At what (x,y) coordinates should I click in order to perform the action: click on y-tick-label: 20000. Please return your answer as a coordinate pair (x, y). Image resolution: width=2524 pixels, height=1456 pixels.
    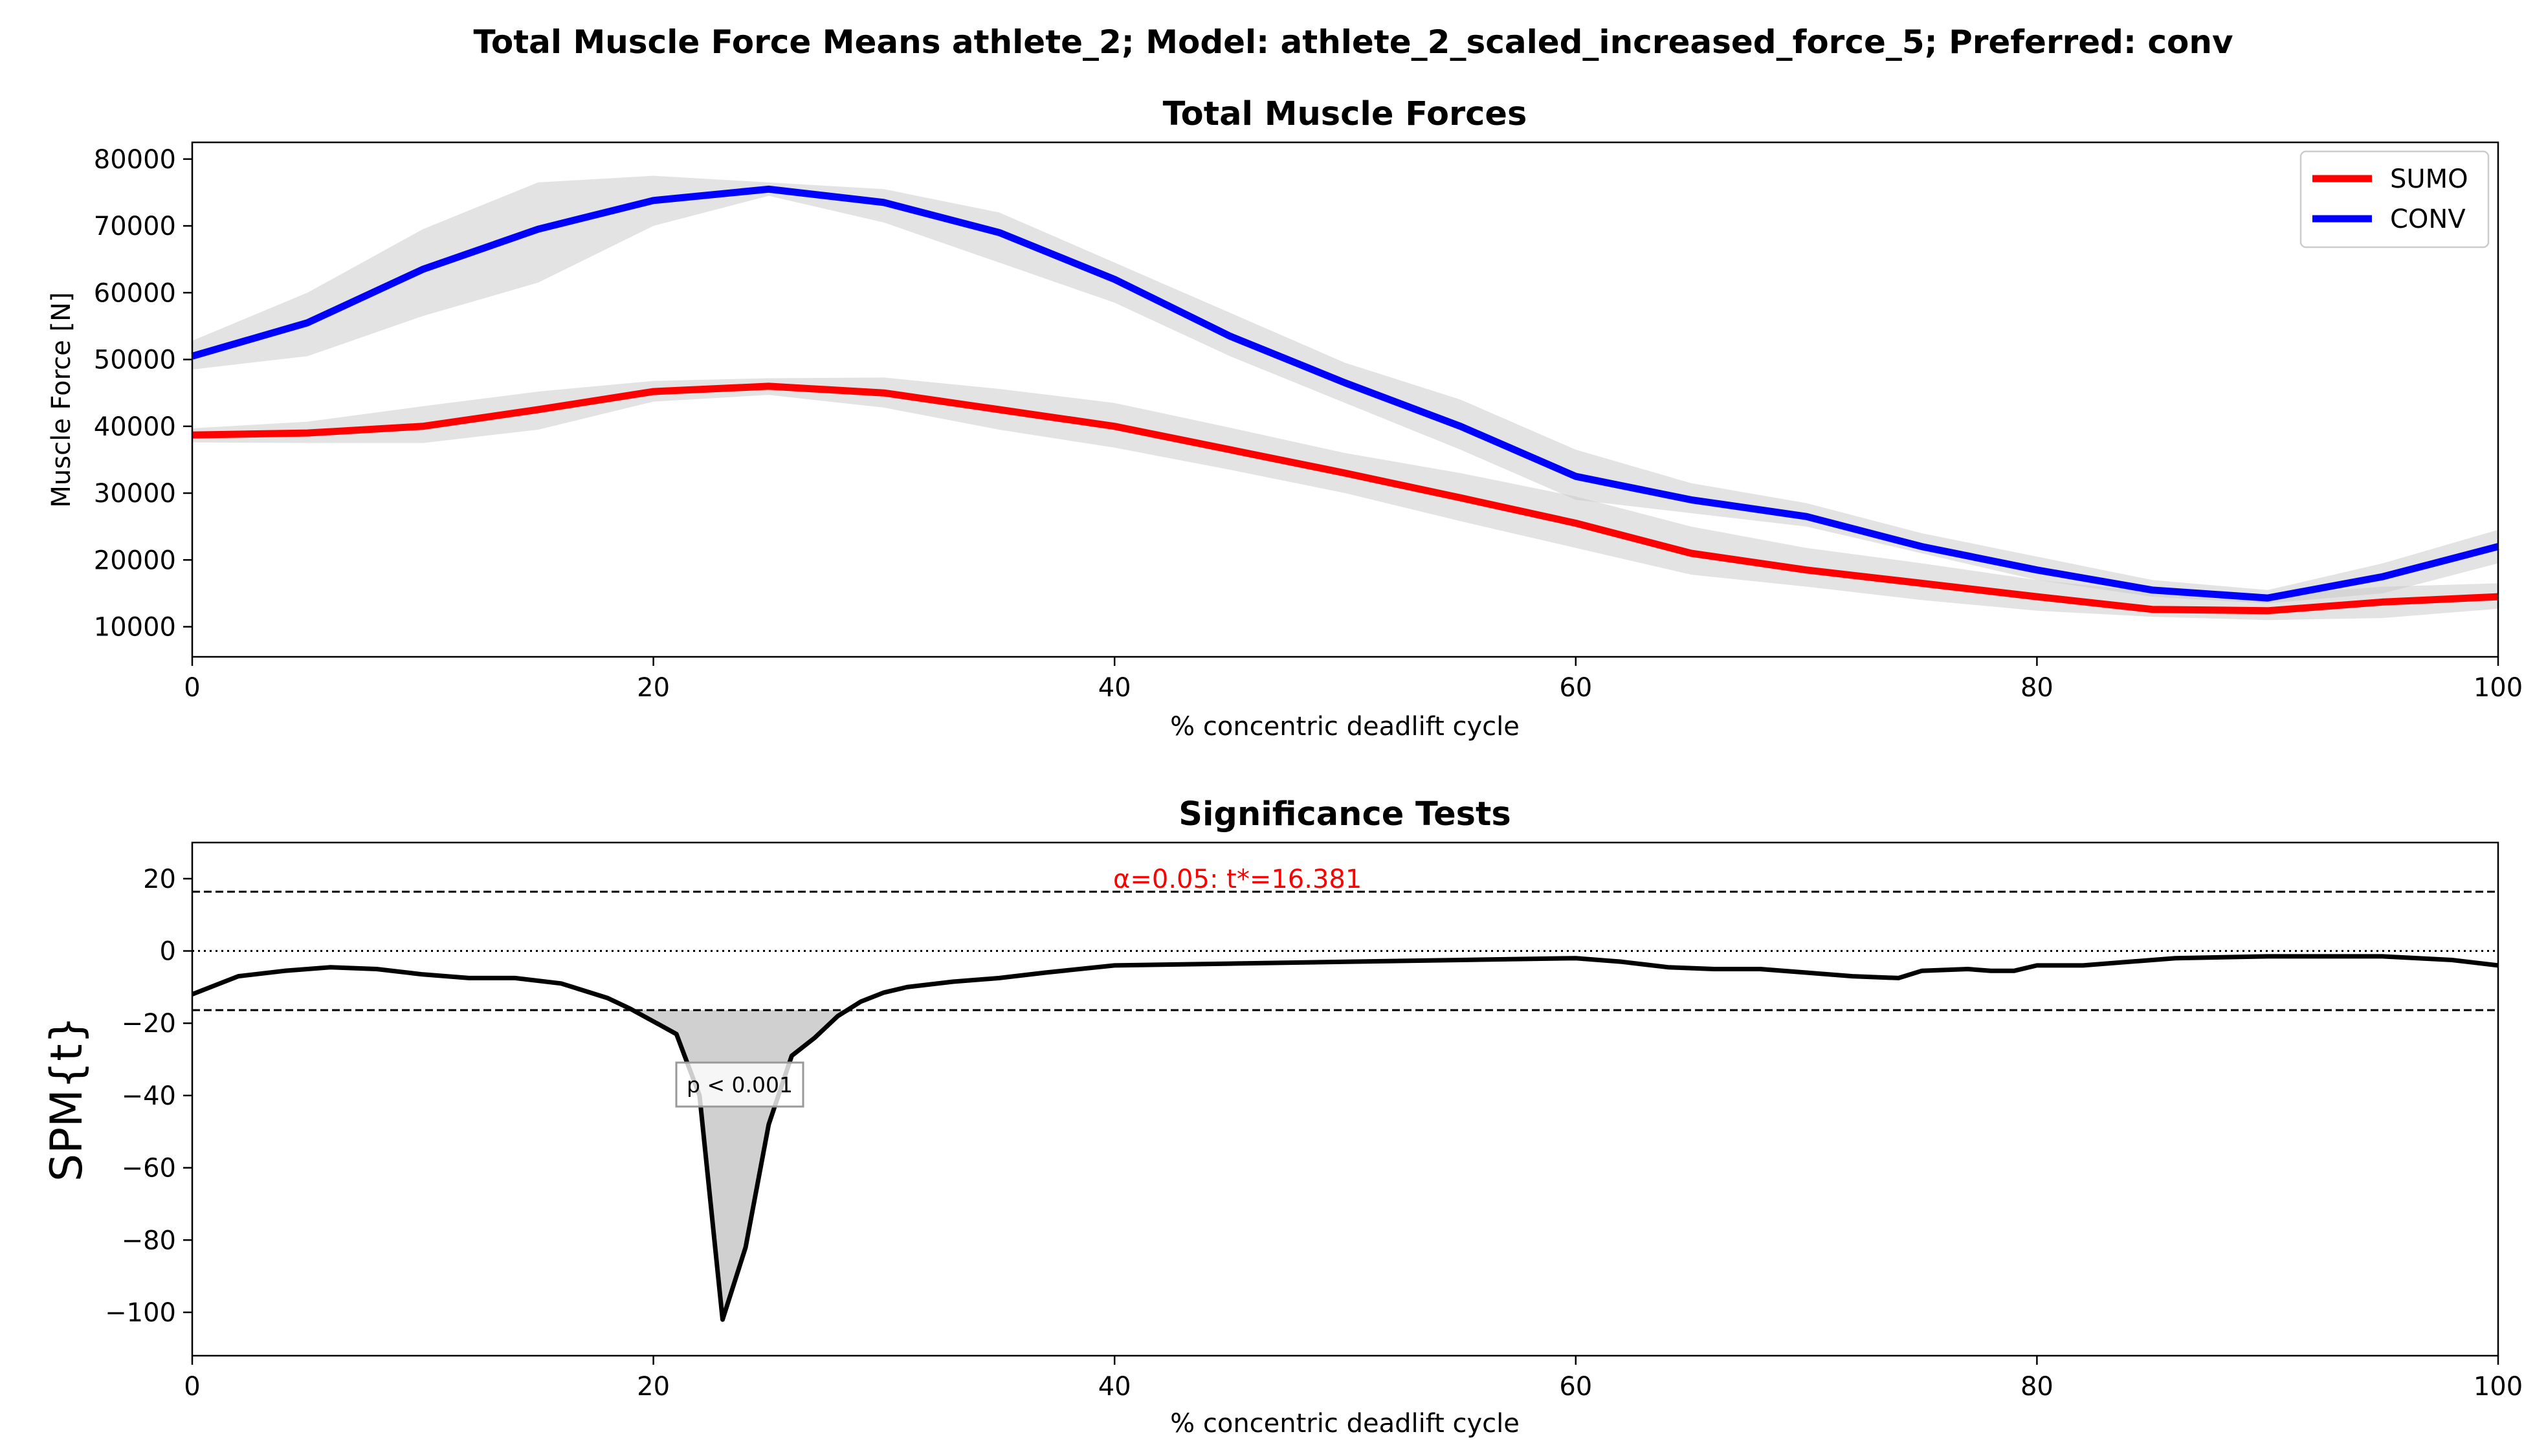
    Looking at the image, I should click on (135, 560).